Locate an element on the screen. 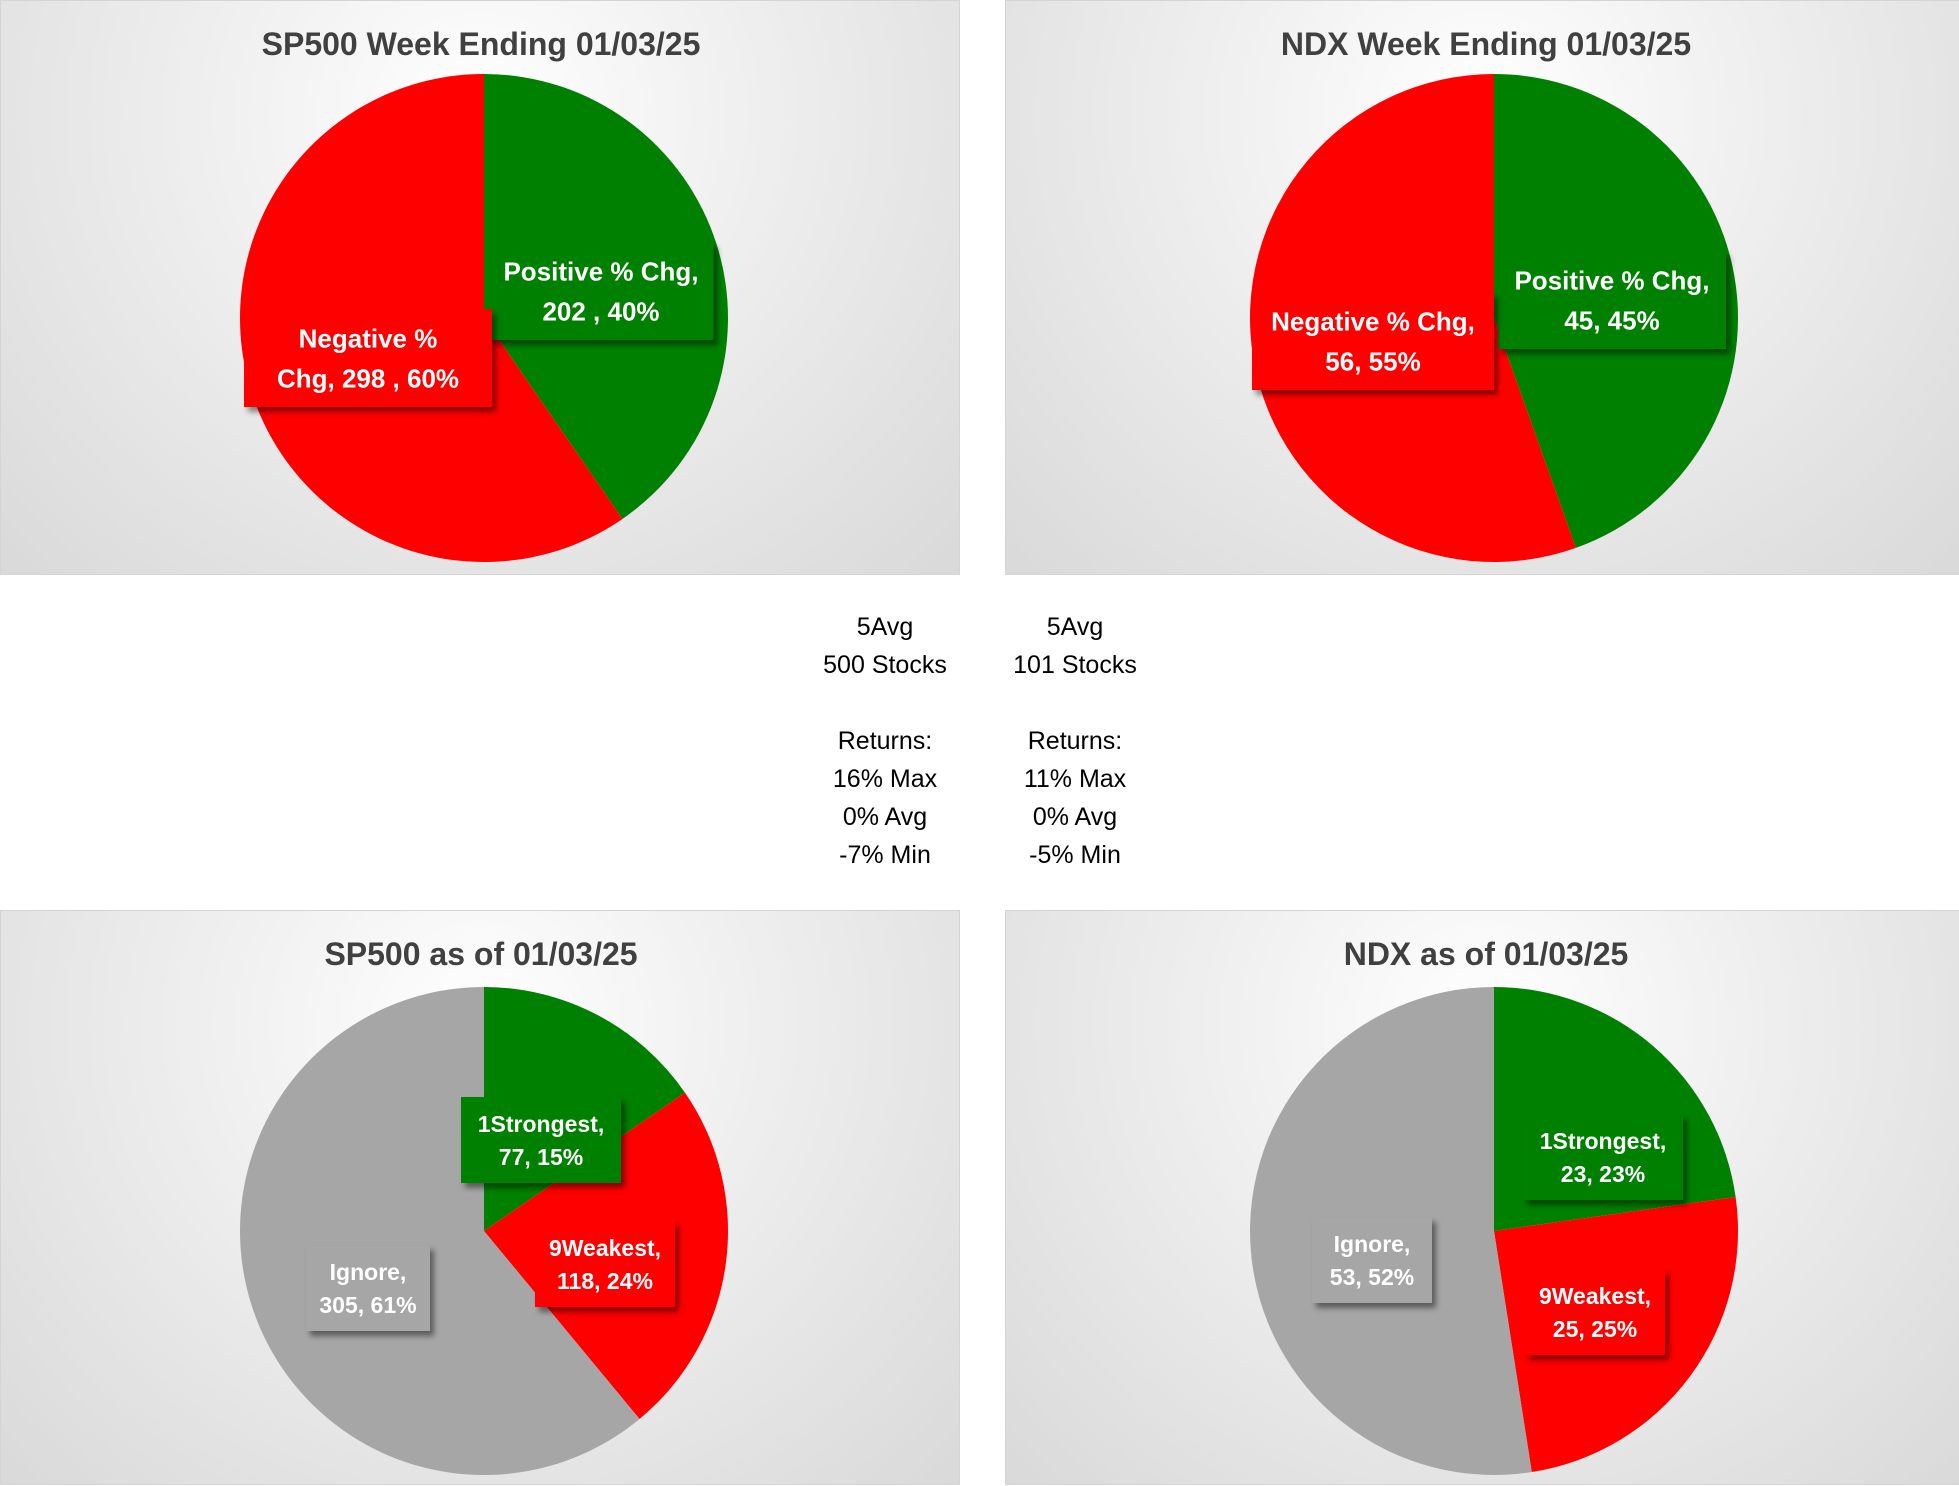 The height and width of the screenshot is (1486, 1959). data-label-positive-chg: Positive % Chg, 45, 45% is located at coordinates (1612, 300).